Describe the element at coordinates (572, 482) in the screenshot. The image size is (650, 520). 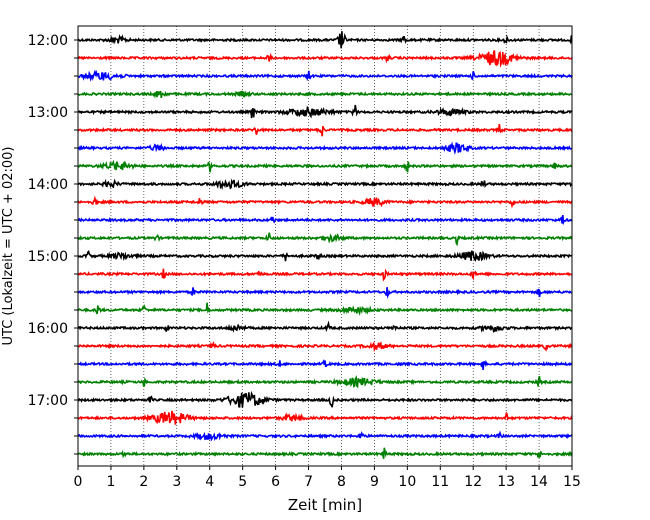
I see `x-tick-label: 15` at that location.